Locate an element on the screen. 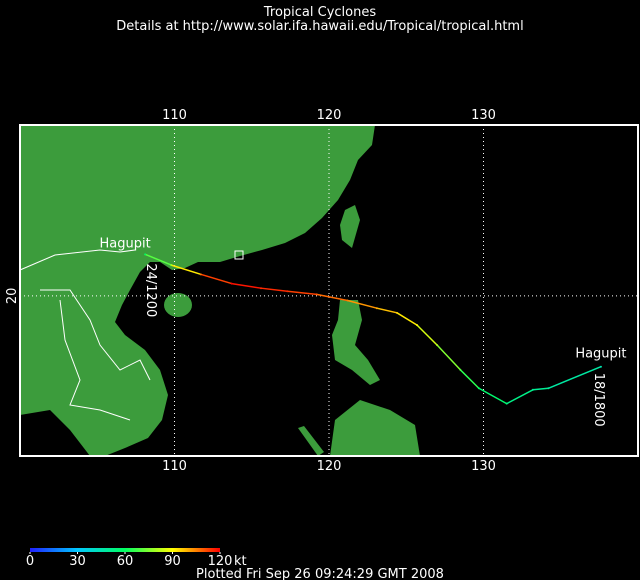 The height and width of the screenshot is (580, 640). title: Tropical Cyclones is located at coordinates (319, 12).